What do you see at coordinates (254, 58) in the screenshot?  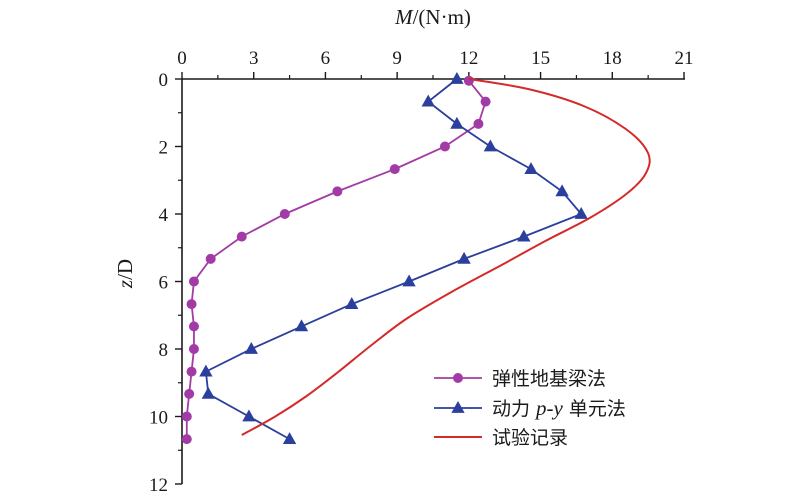 I see `x-tick-label: 3` at bounding box center [254, 58].